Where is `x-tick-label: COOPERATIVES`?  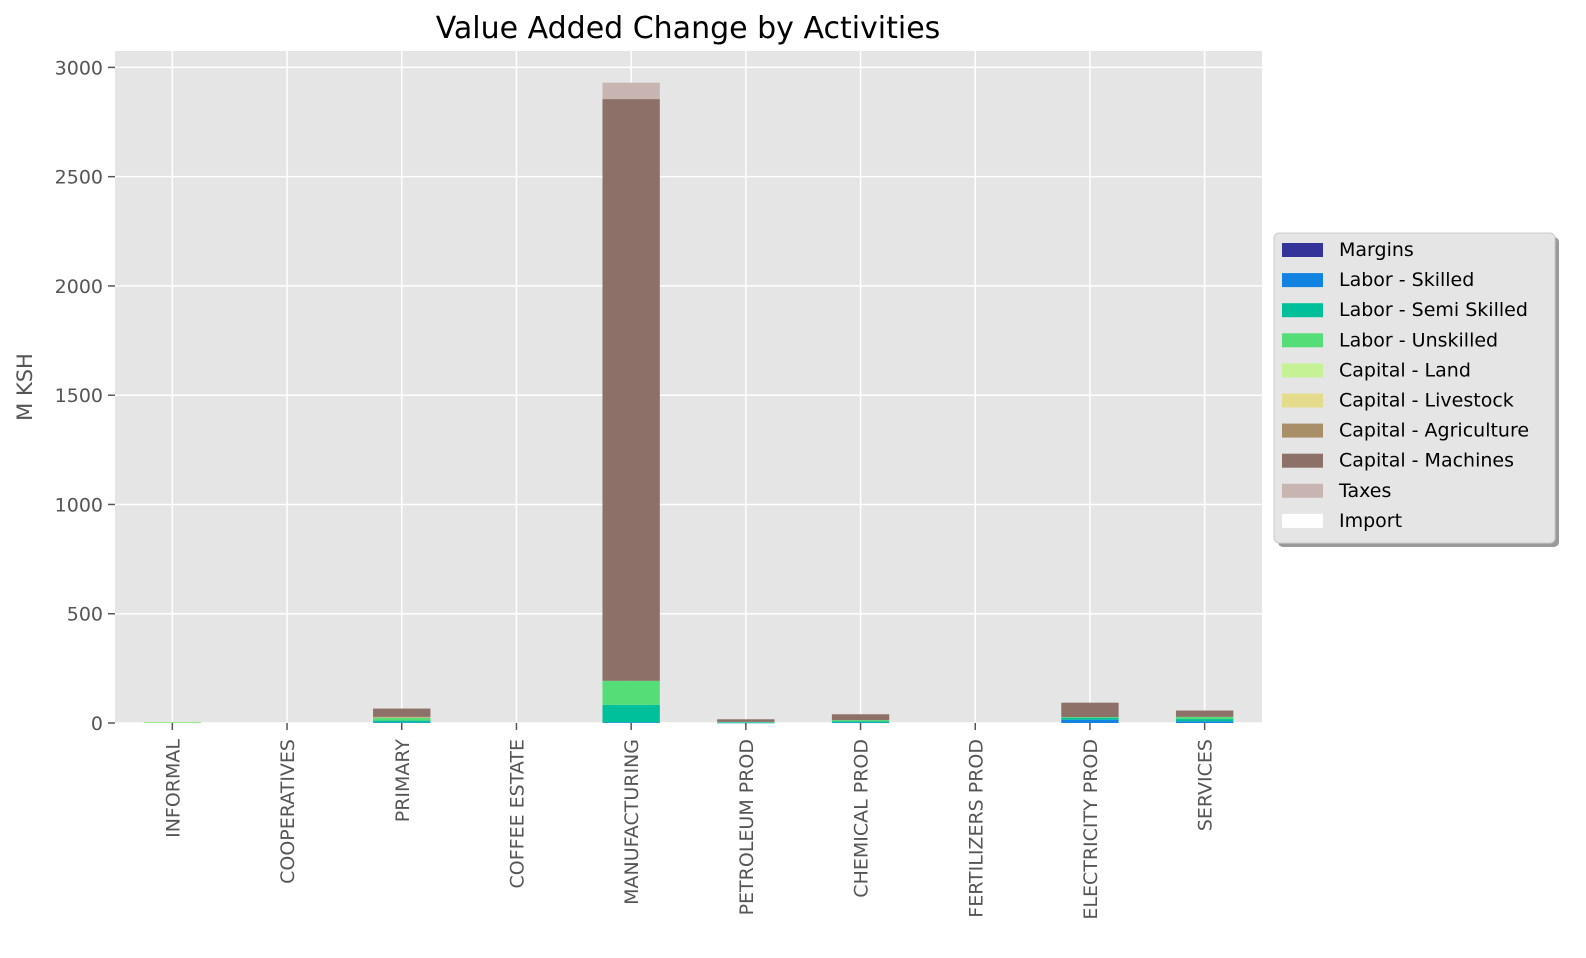 x-tick-label: COOPERATIVES is located at coordinates (288, 811).